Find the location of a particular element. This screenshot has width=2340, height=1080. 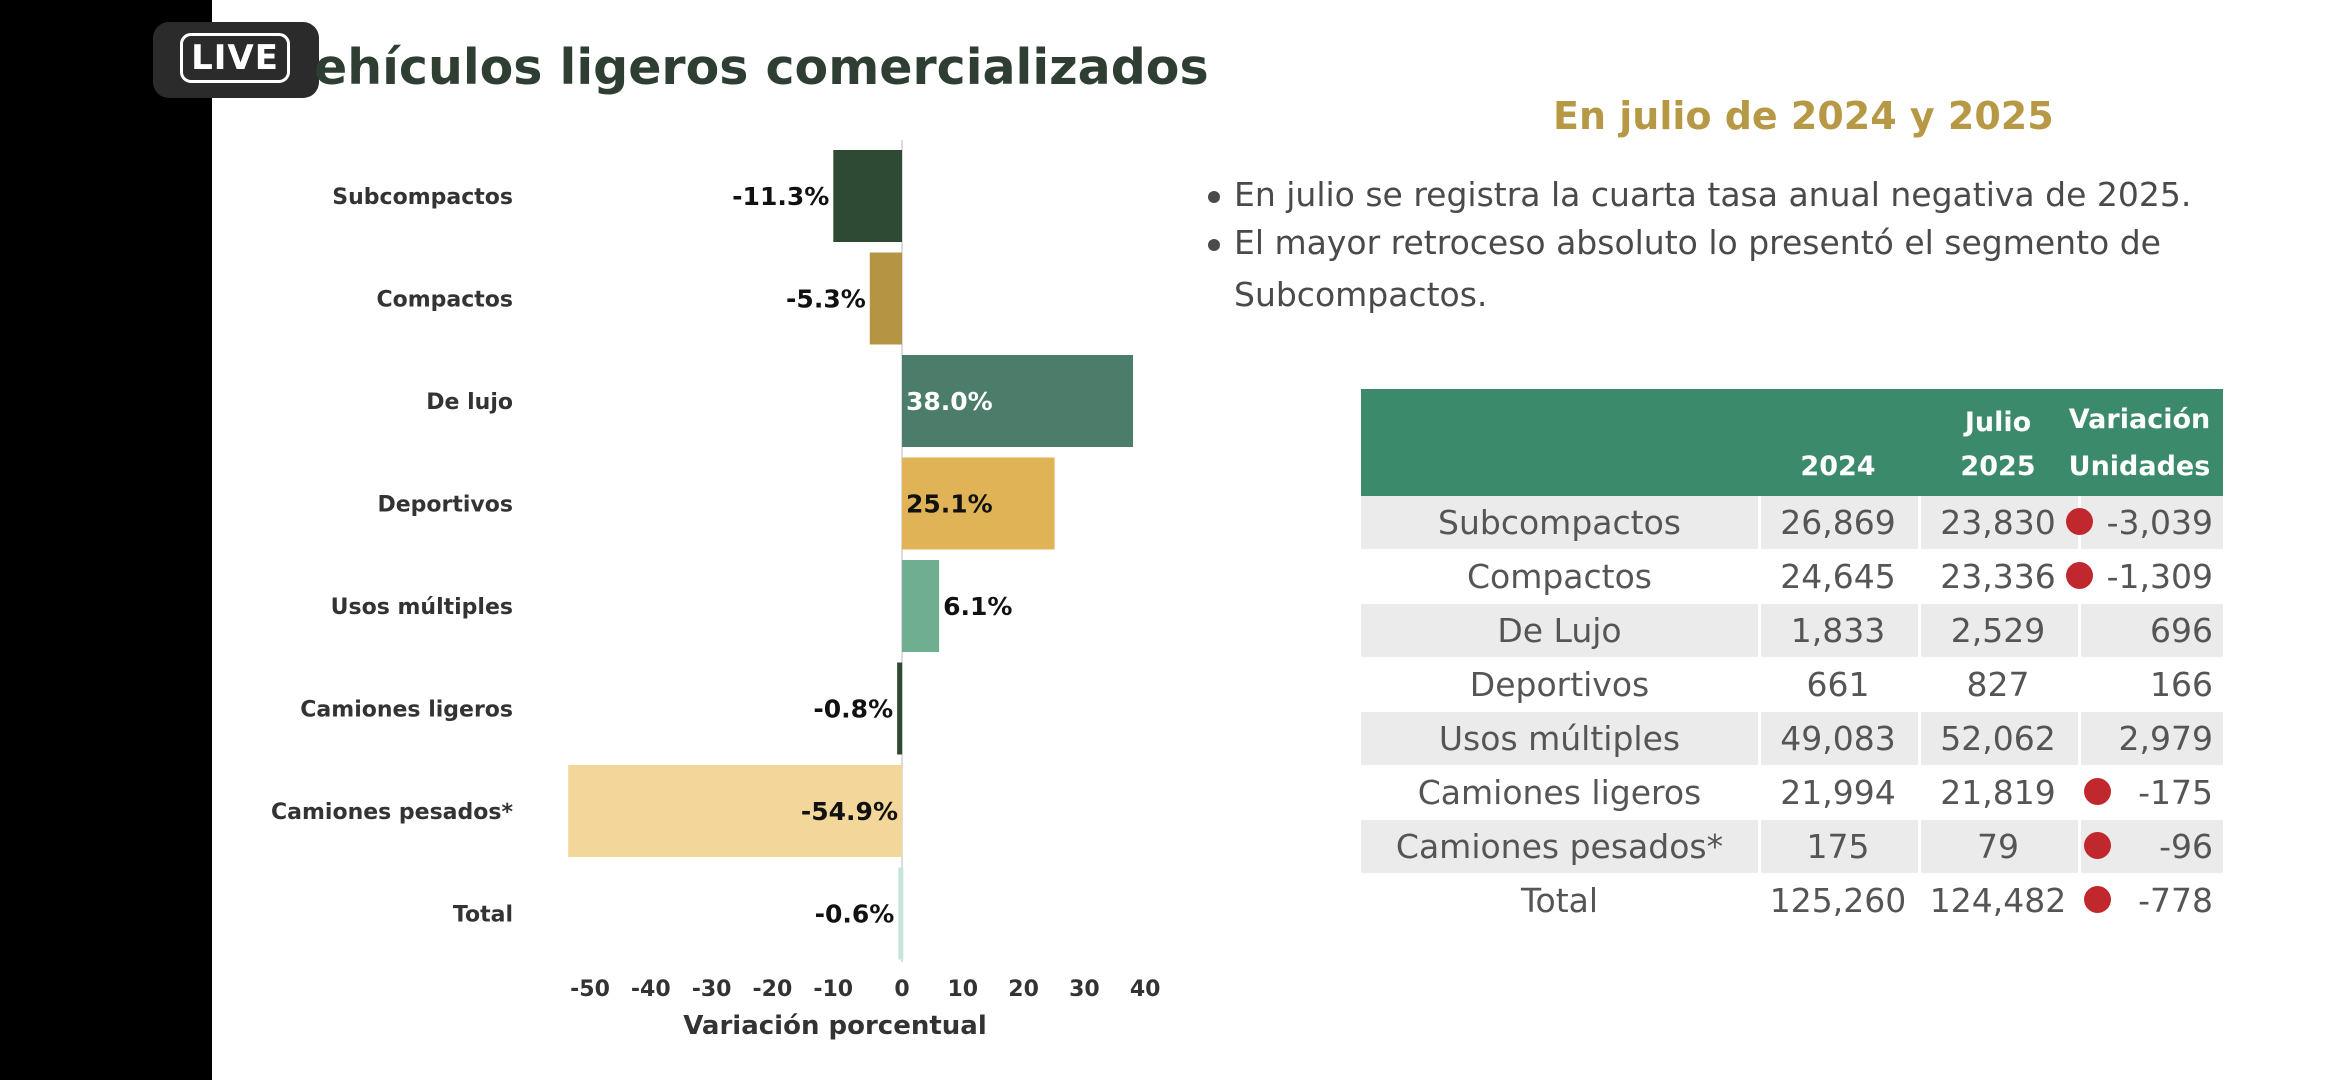

row-value-2025: 79 is located at coordinates (1998, 846).